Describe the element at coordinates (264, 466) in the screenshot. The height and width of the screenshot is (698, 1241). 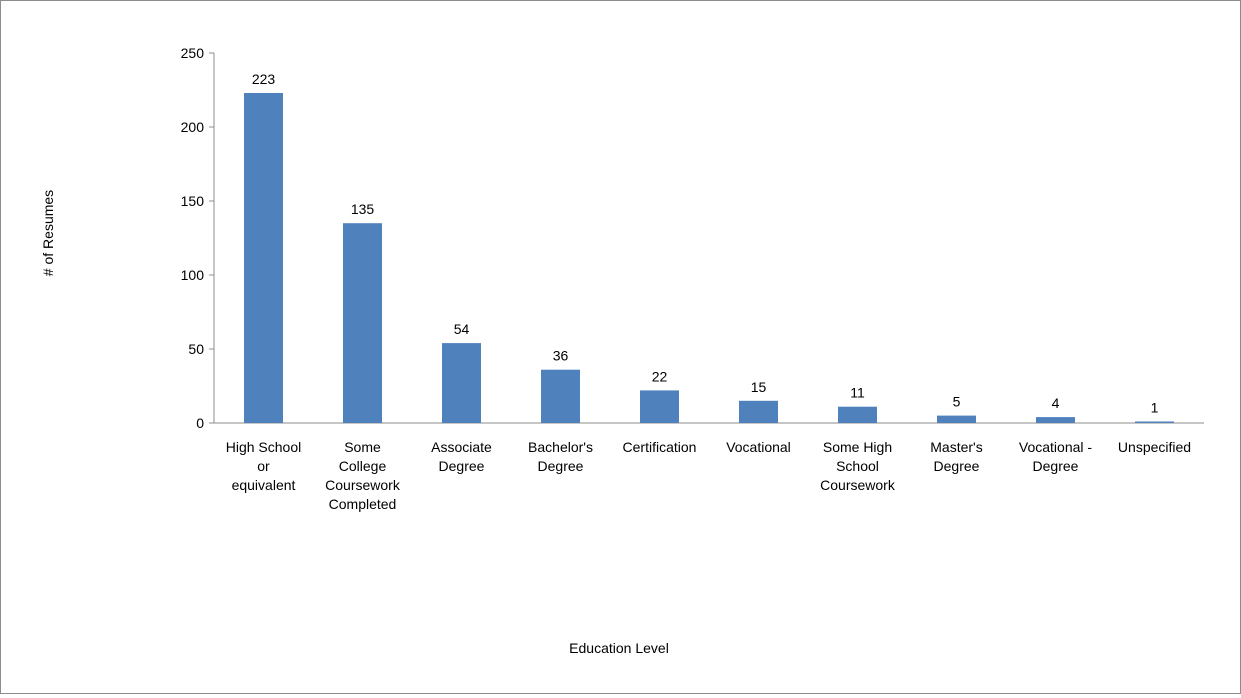
I see `category-label: High School or equivalent` at that location.